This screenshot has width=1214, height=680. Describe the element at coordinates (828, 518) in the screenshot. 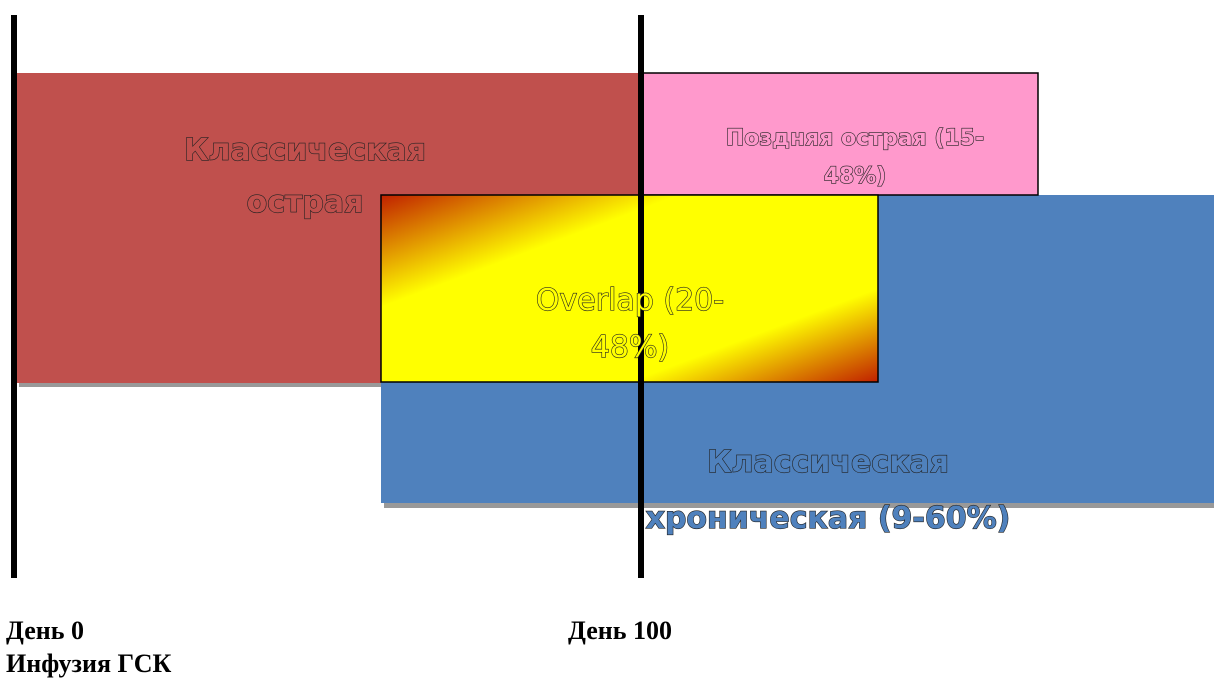

I see `box-label: хроническая (9-60%)` at that location.